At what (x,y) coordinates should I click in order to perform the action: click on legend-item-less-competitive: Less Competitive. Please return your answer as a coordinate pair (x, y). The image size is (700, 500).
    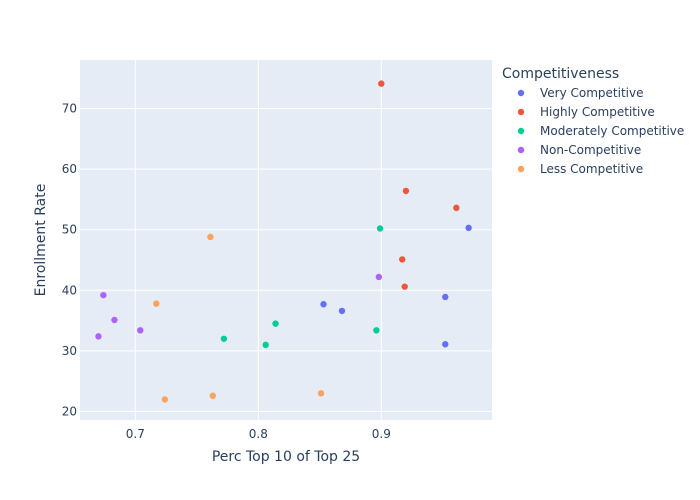
    Looking at the image, I should click on (580, 169).